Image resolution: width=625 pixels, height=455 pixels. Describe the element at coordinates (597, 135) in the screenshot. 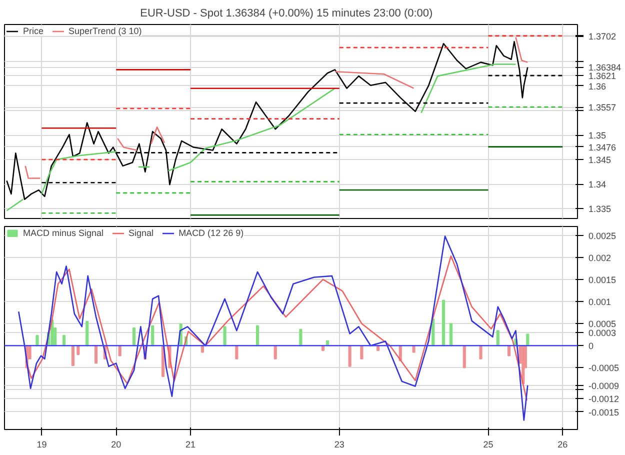

I see `y-tick-label: 1.35` at that location.